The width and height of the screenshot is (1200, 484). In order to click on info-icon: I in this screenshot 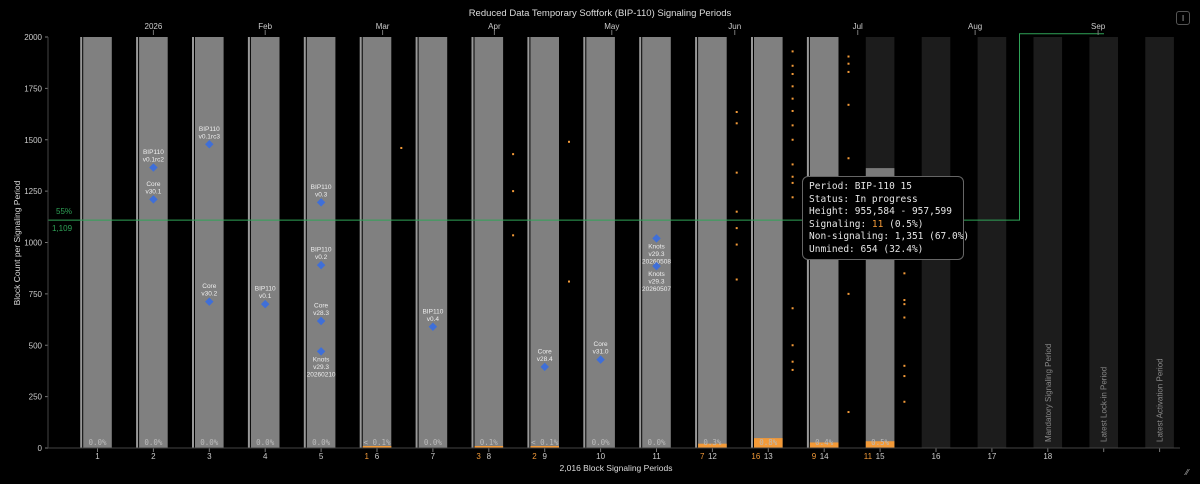, I will do `click(1183, 18)`.